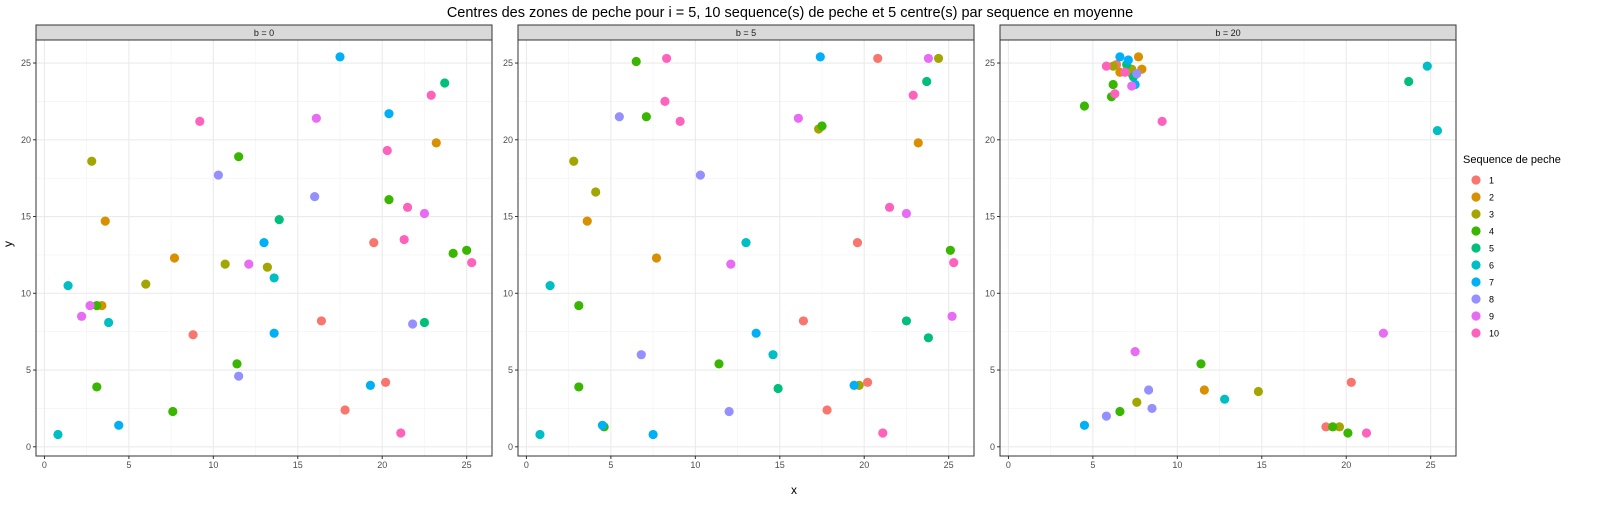  Describe the element at coordinates (264, 33) in the screenshot. I see `facet-strip-label: b = 0` at that location.